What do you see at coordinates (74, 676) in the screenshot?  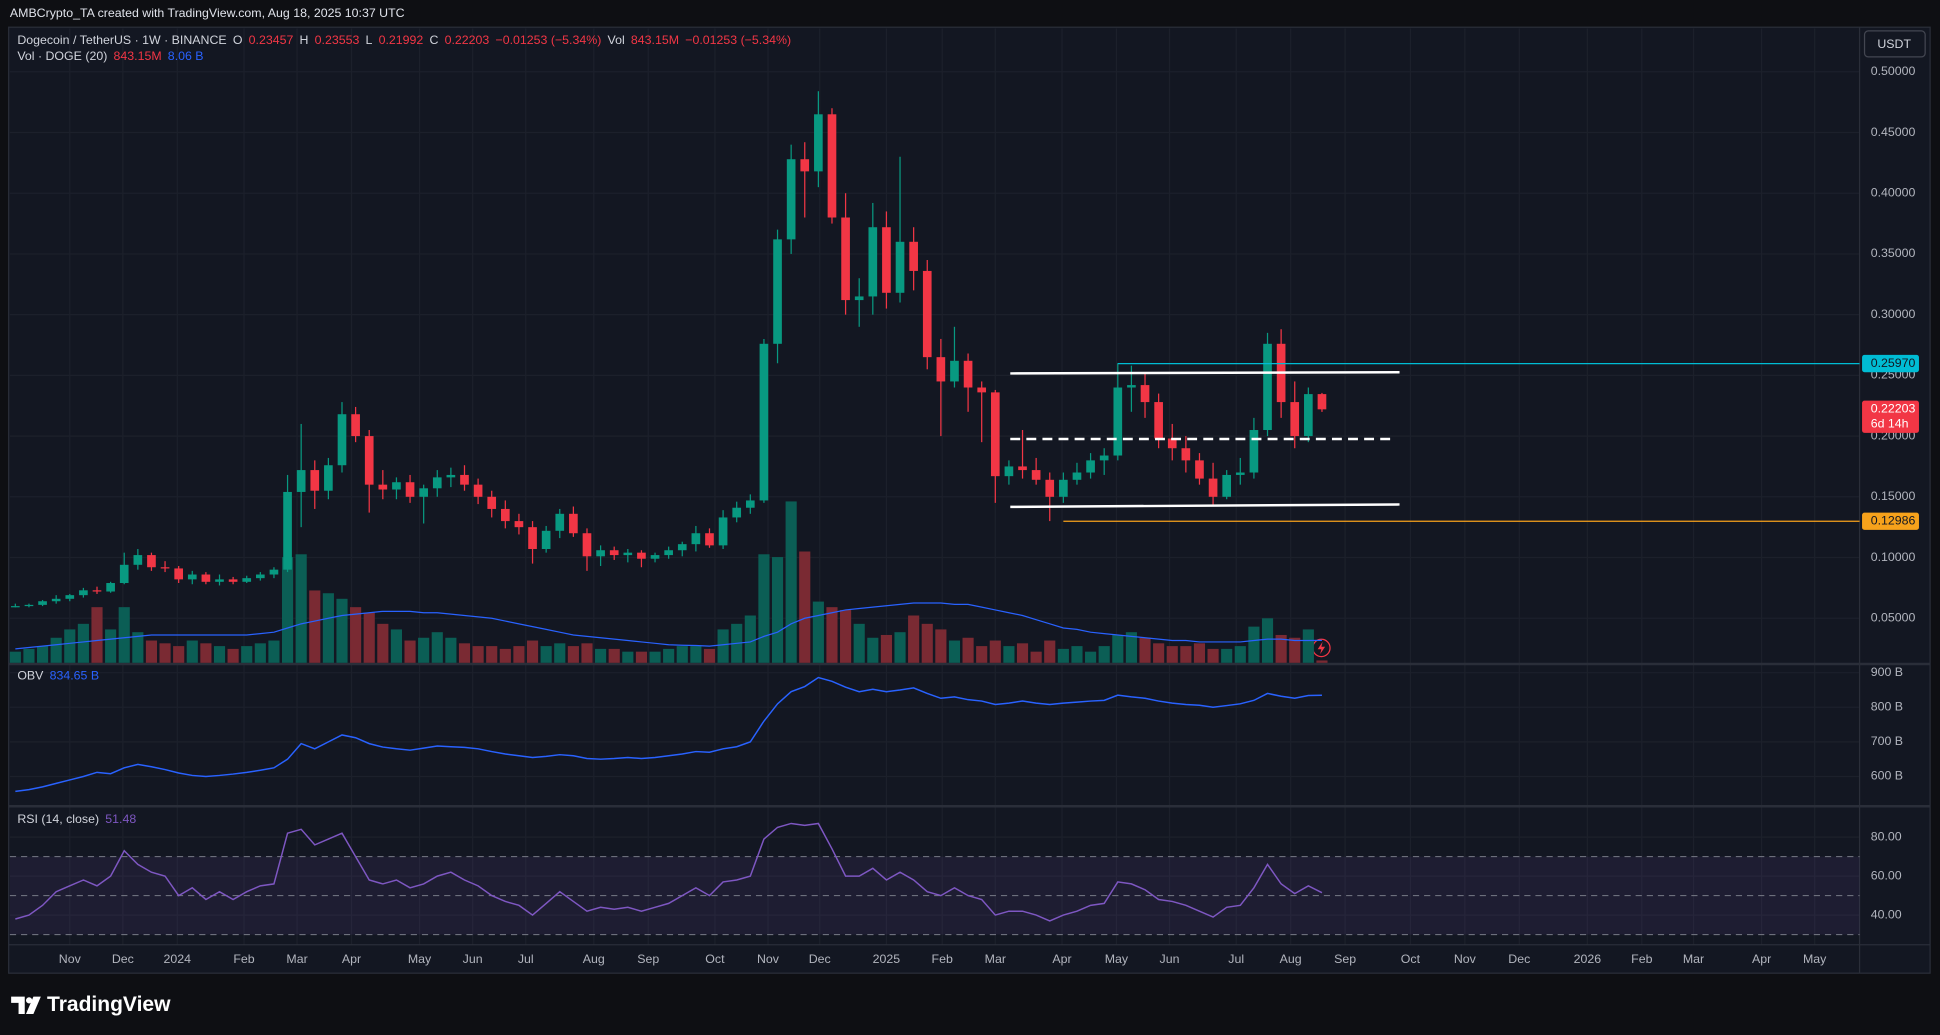 I see `legend-item: 834.65 B` at bounding box center [74, 676].